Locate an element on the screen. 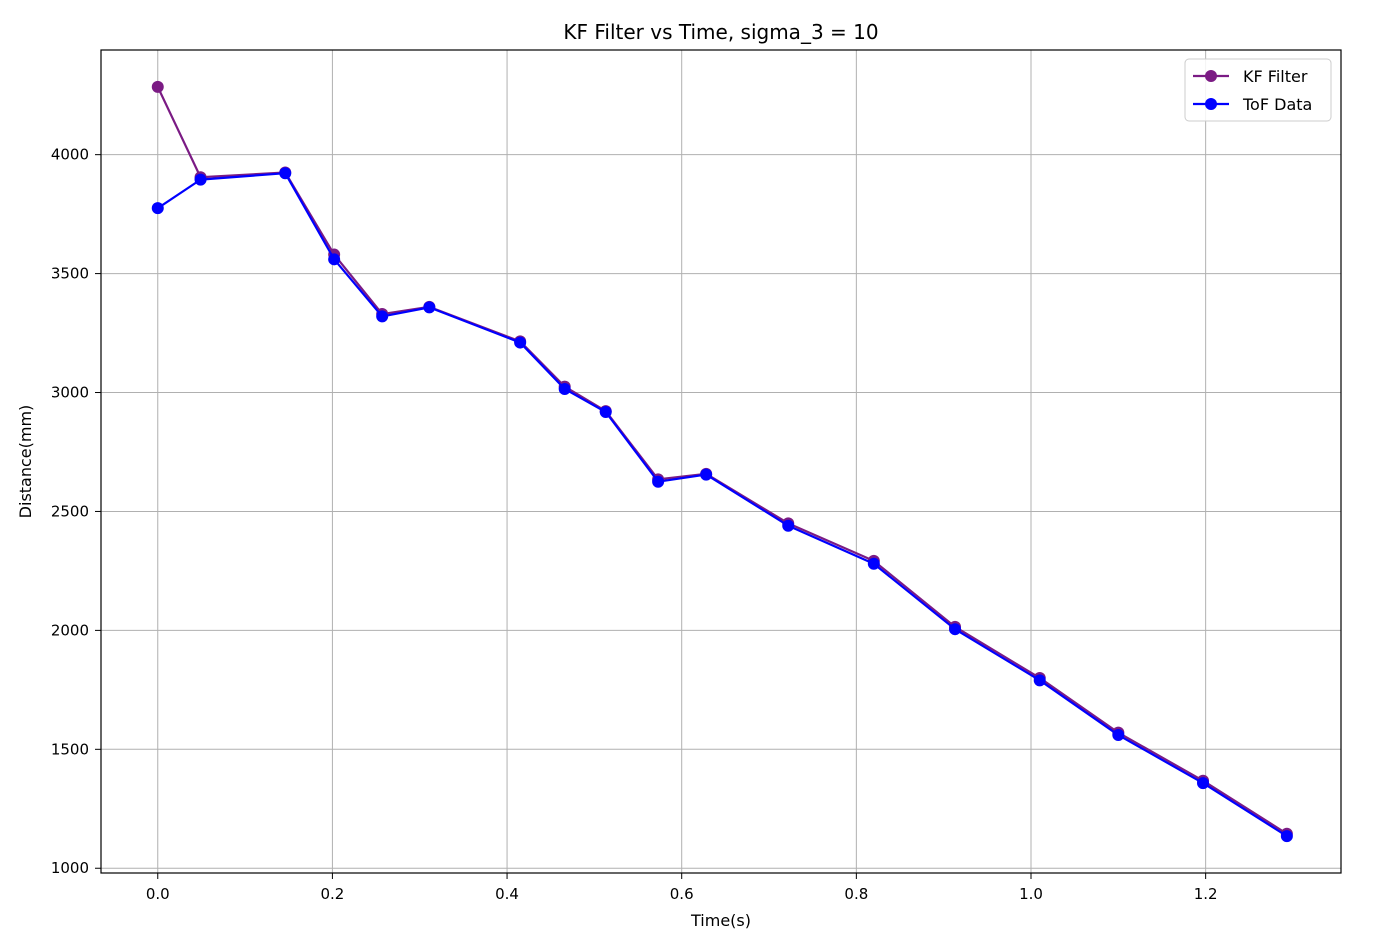 The width and height of the screenshot is (1386, 951). legend-item: KF Filter is located at coordinates (1250, 76).